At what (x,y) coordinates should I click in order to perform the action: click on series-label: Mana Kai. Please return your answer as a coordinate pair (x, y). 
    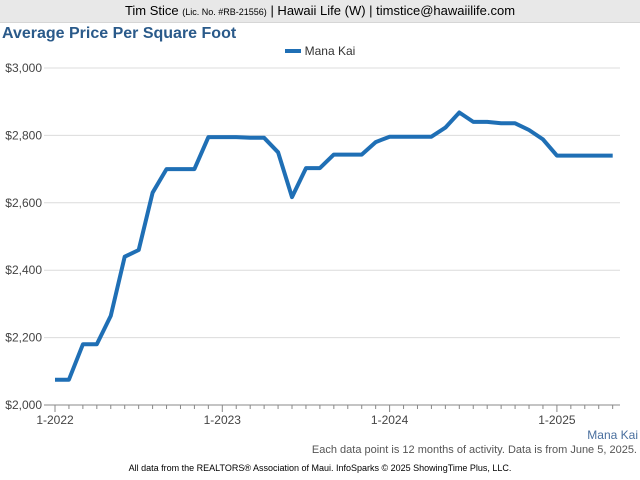
    Looking at the image, I should click on (612, 435).